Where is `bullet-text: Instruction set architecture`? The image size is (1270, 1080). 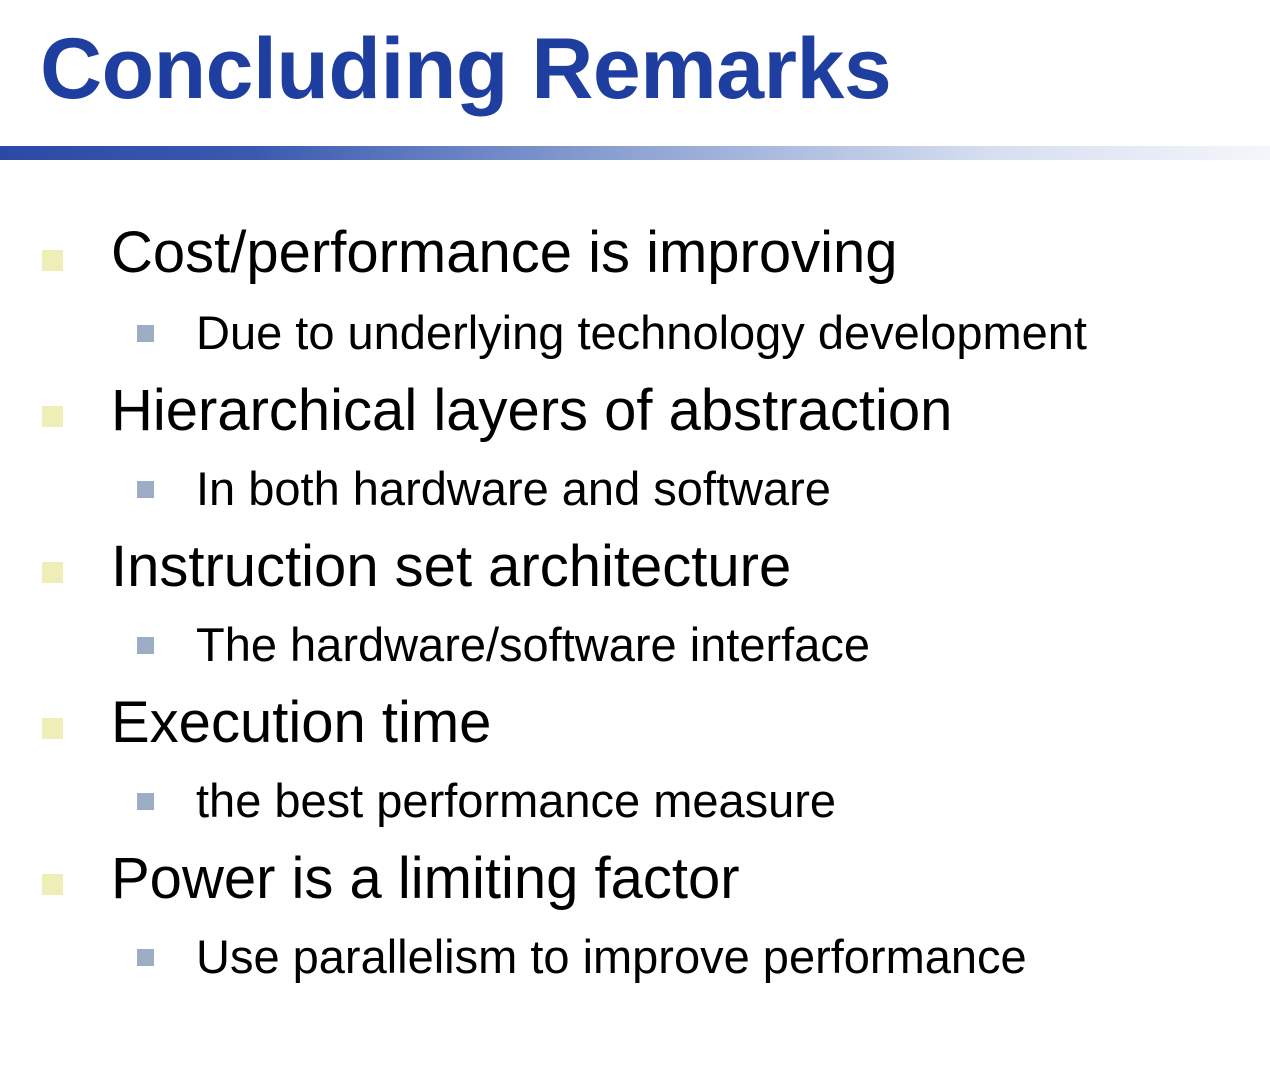
bullet-text: Instruction set architecture is located at coordinates (451, 566).